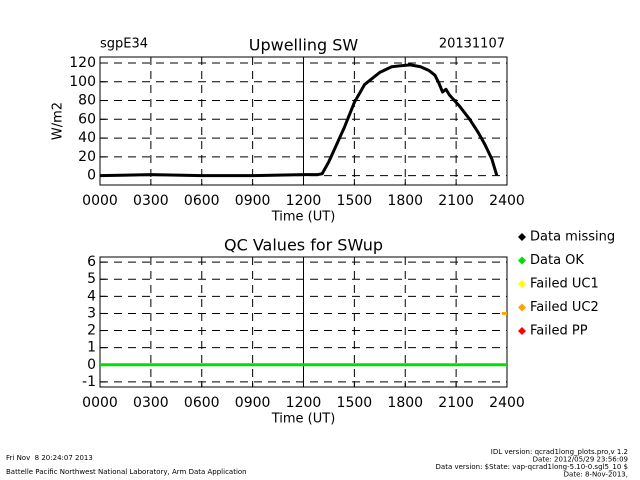  I want to click on y-tick-label: 120, so click(82, 63).